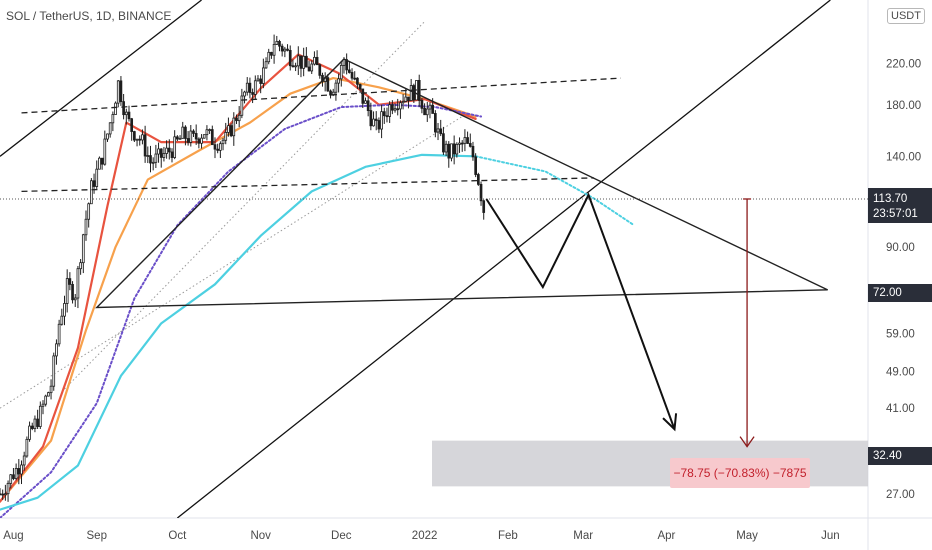 The image size is (932, 550). What do you see at coordinates (900, 373) in the screenshot?
I see `y-tick-label: 49.00` at bounding box center [900, 373].